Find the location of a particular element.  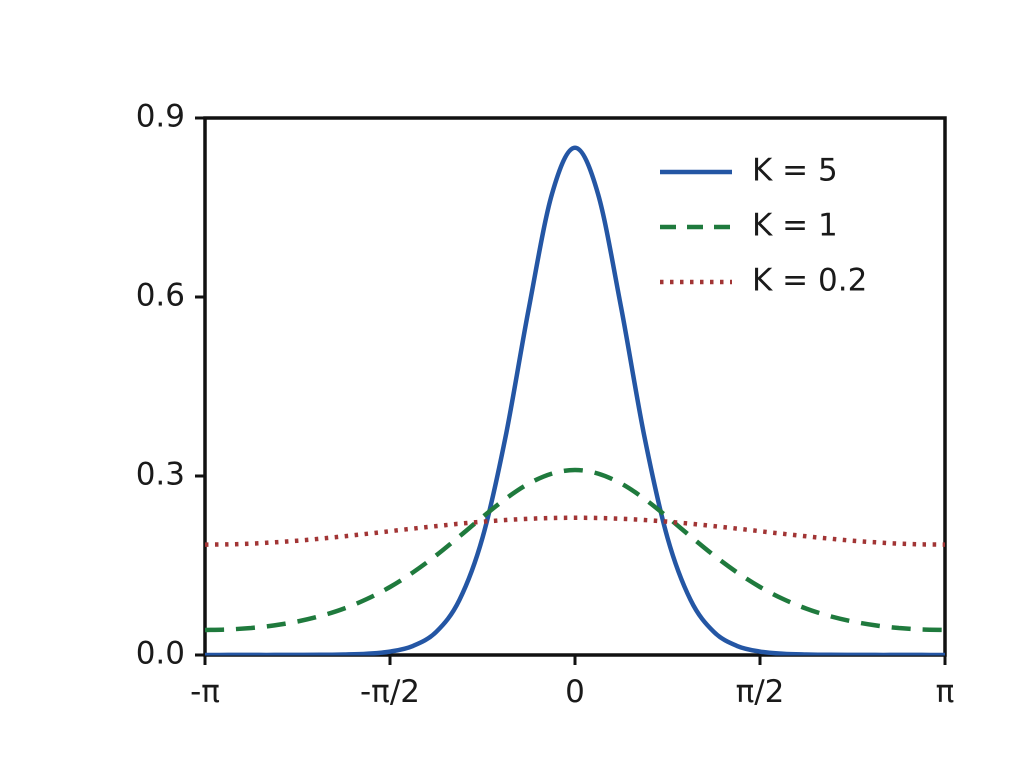

legend: K = 5 K = 1 K = 0.2 is located at coordinates (763, 226).